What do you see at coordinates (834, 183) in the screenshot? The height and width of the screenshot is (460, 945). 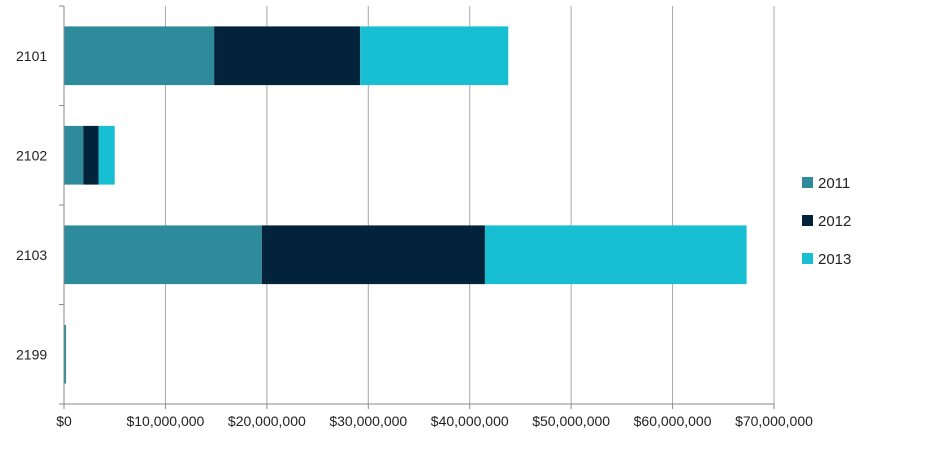 I see `legend-label: 2011` at bounding box center [834, 183].